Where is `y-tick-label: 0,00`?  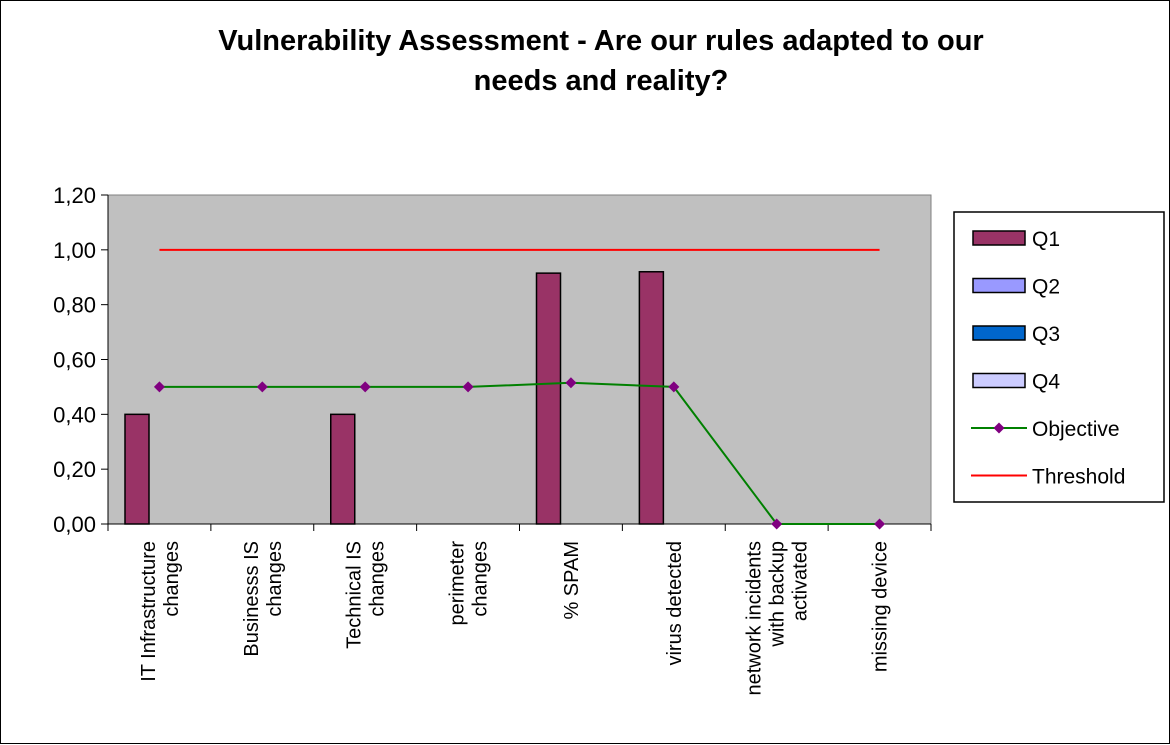
y-tick-label: 0,00 is located at coordinates (74, 524).